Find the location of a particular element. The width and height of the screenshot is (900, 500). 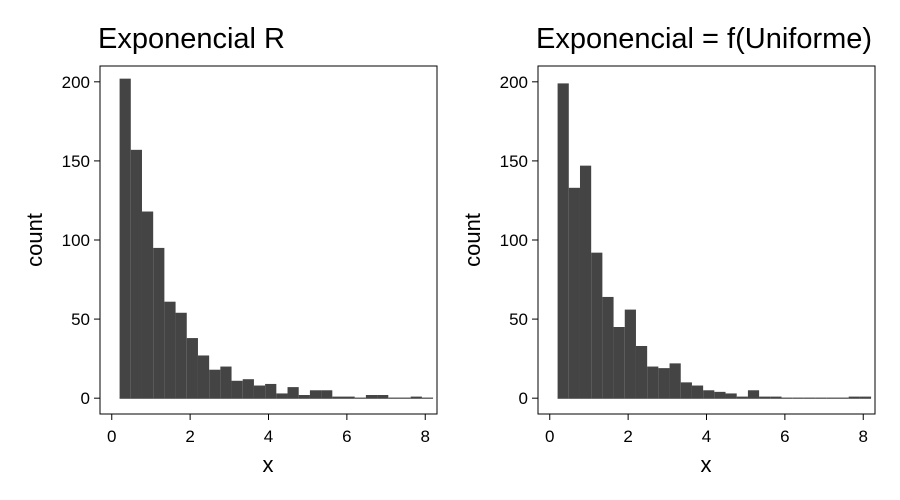

panel-right-title: Exponencial = f(Uniforme) is located at coordinates (704, 39).